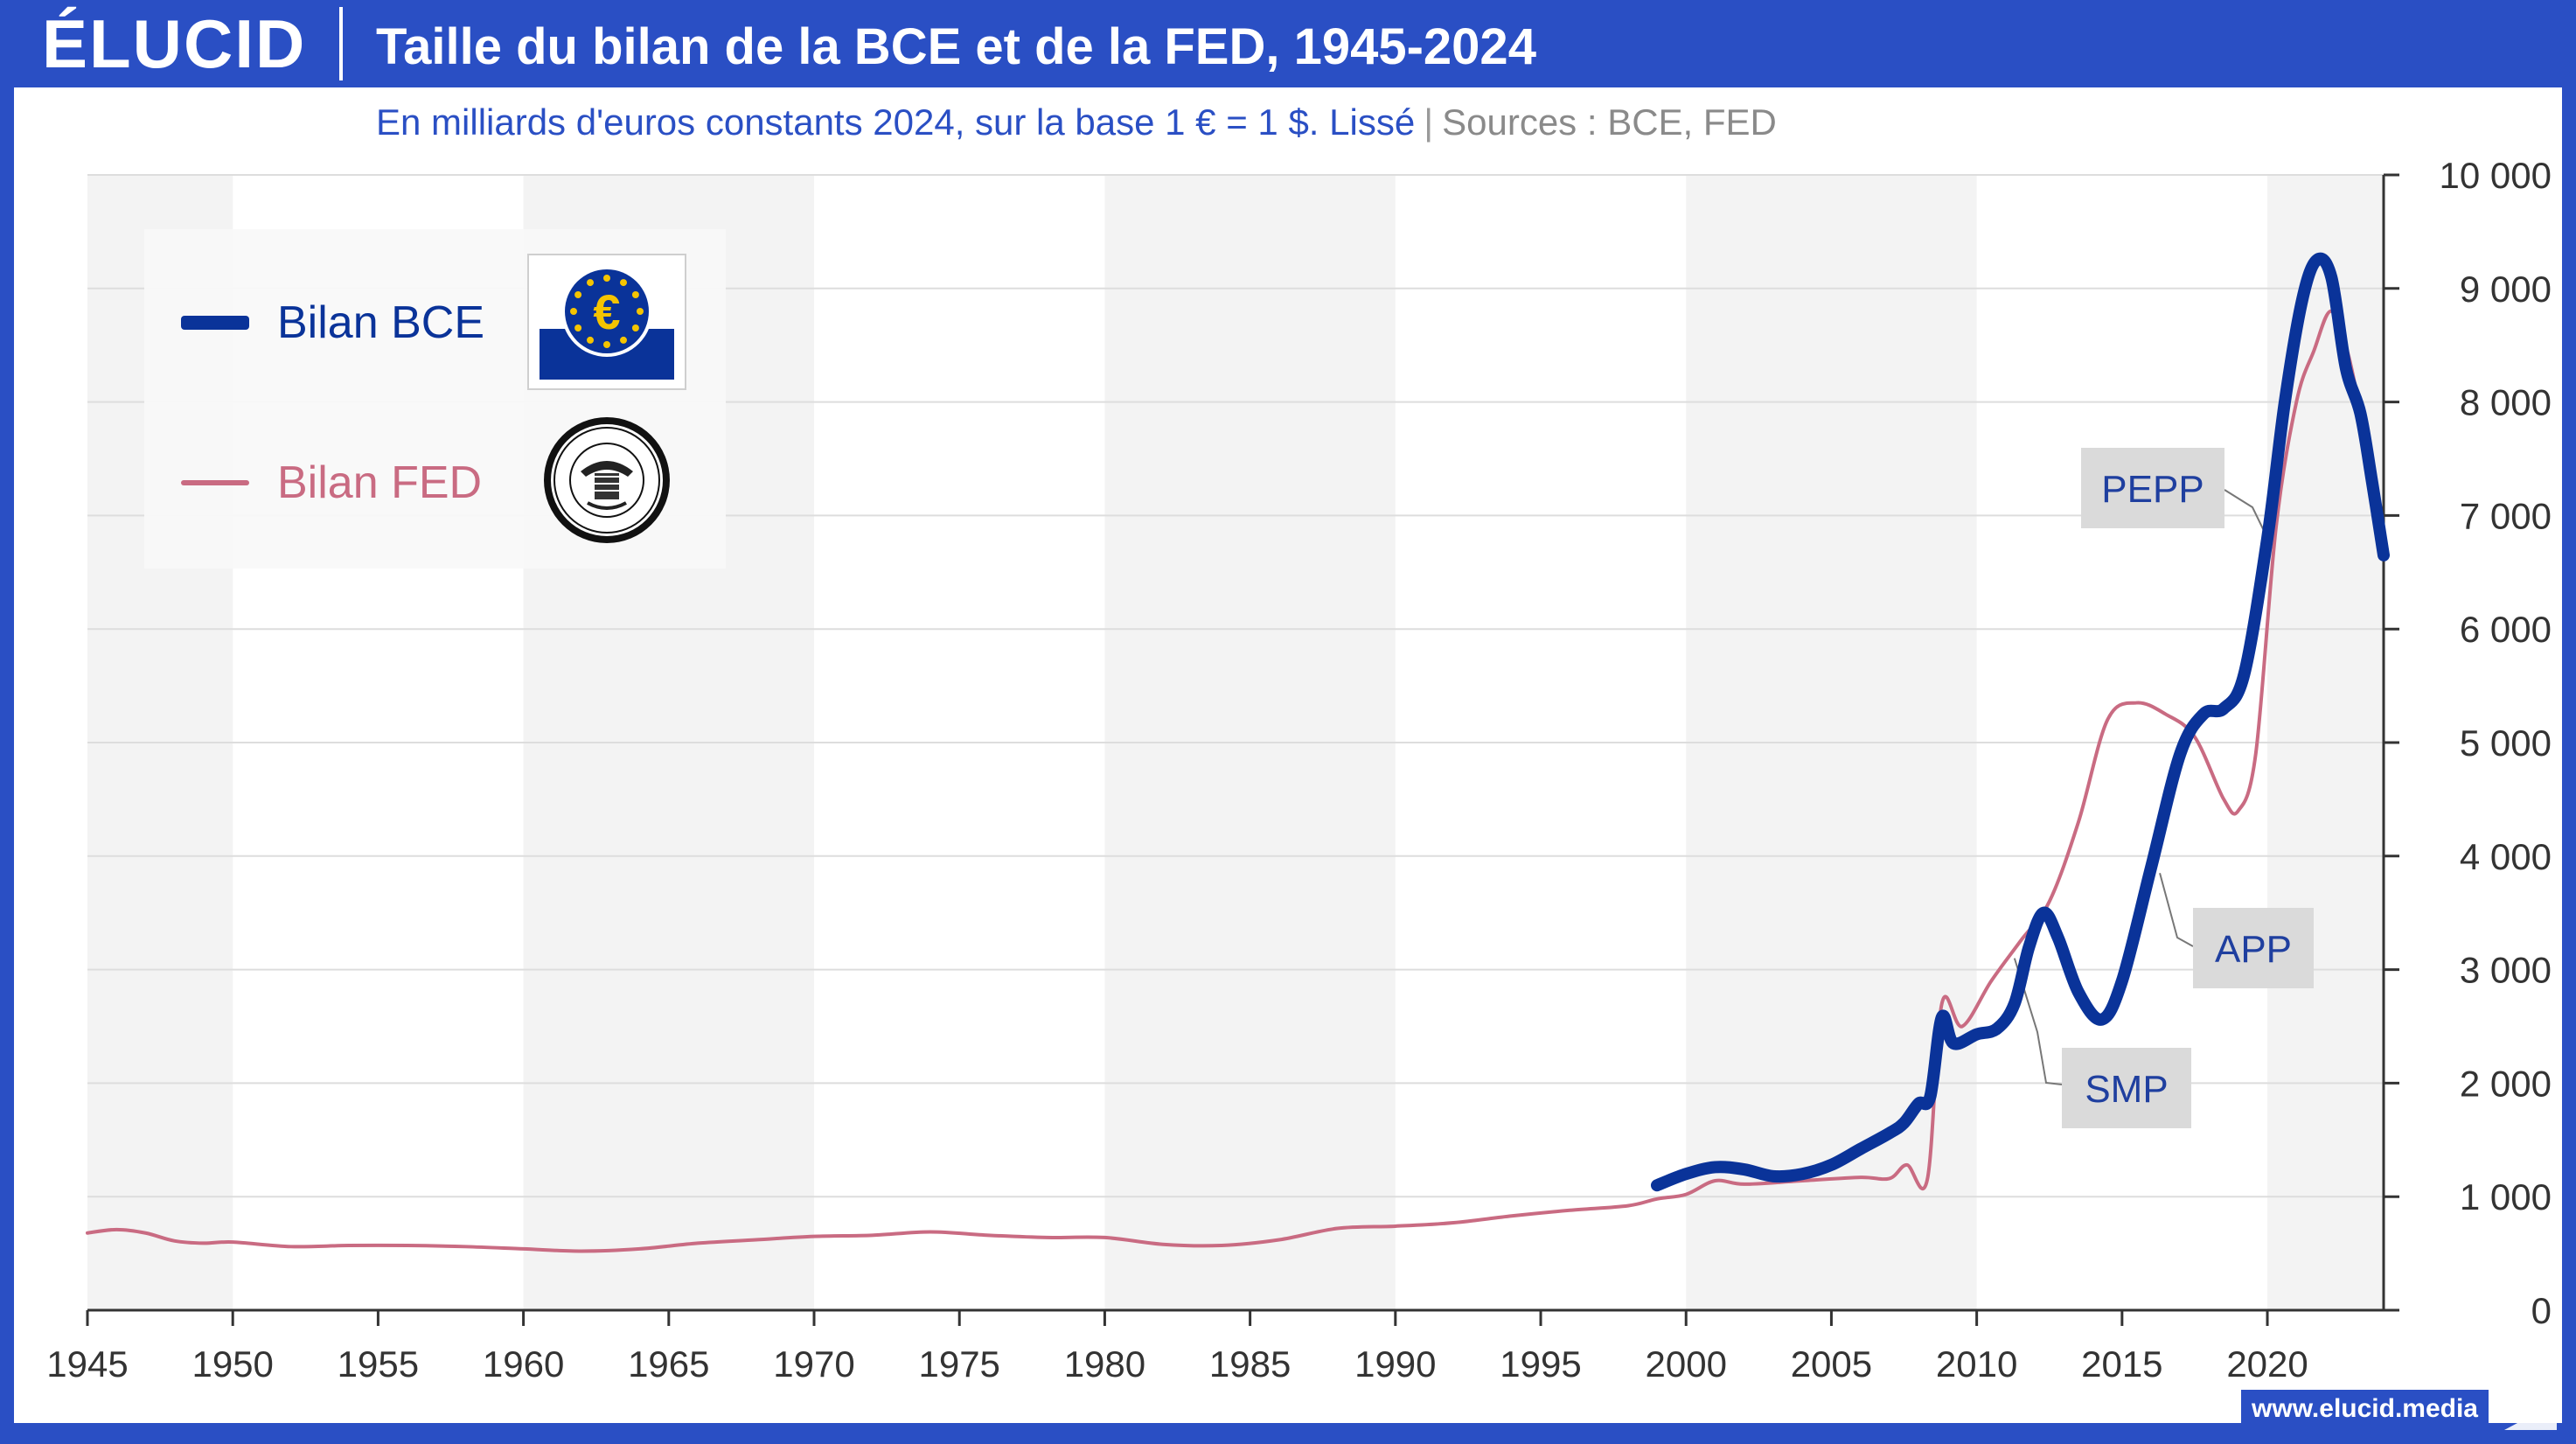 The image size is (2576, 1444). What do you see at coordinates (2496, 175) in the screenshot?
I see `y-tick-label: 10 000` at bounding box center [2496, 175].